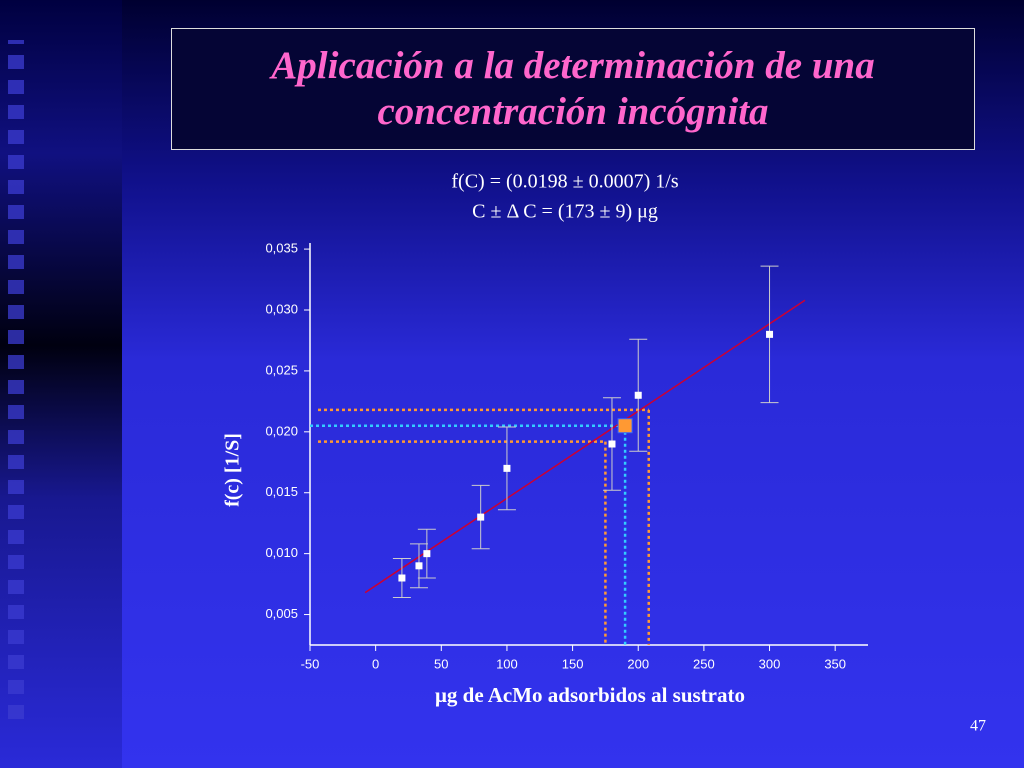 The image size is (1024, 768). I want to click on y-tick-label: 0,010, so click(281, 552).